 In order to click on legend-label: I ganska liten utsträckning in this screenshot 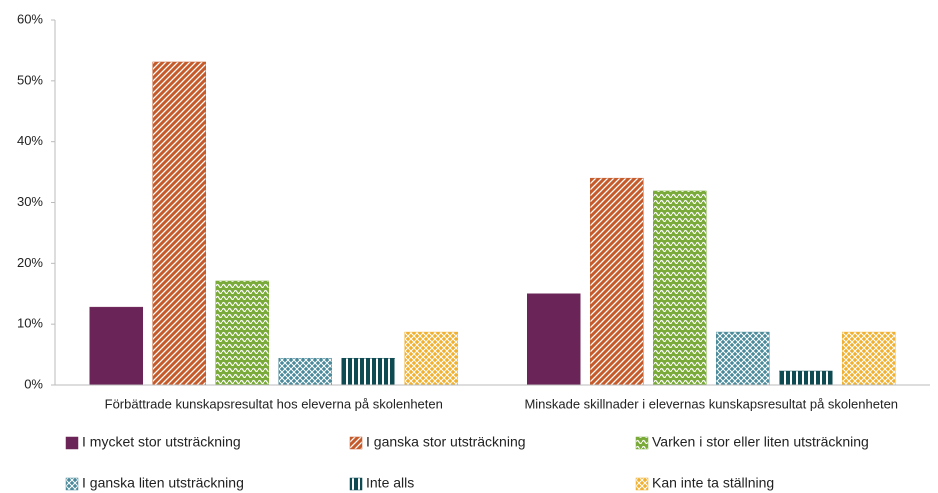, I will do `click(163, 483)`.